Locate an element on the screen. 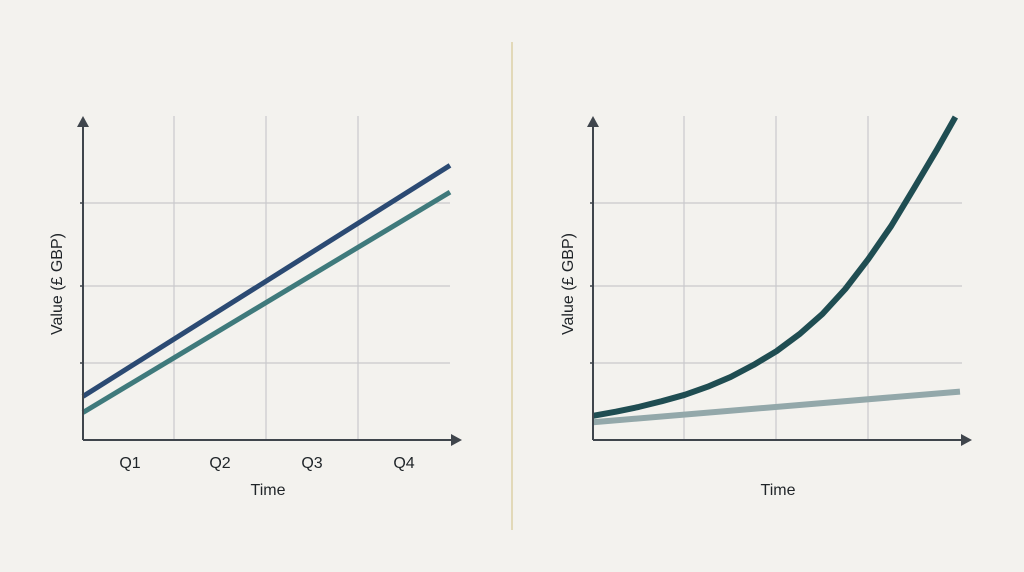 The width and height of the screenshot is (1024, 572). left-x-tick-label: Q1 is located at coordinates (129, 463).